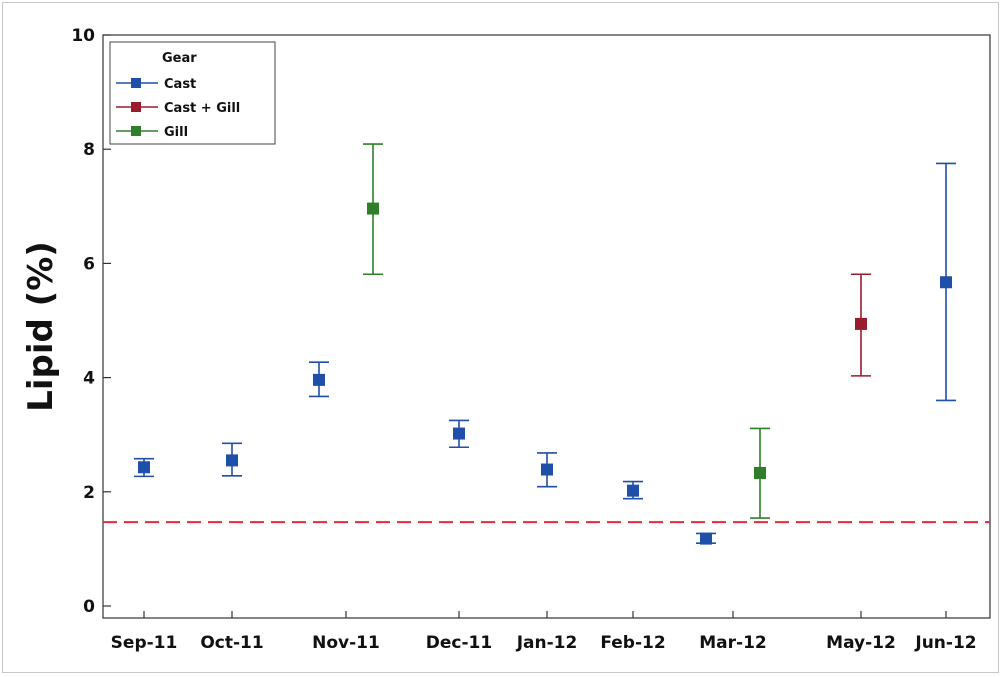 This screenshot has height=677, width=1003. I want to click on x-tick-label: Feb-12, so click(632, 643).